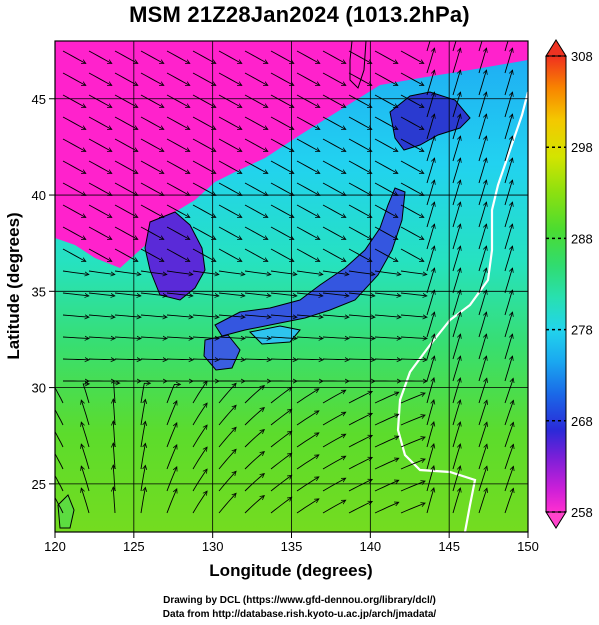 This screenshot has width=599, height=625. I want to click on colorbar-label: 288, so click(582, 238).